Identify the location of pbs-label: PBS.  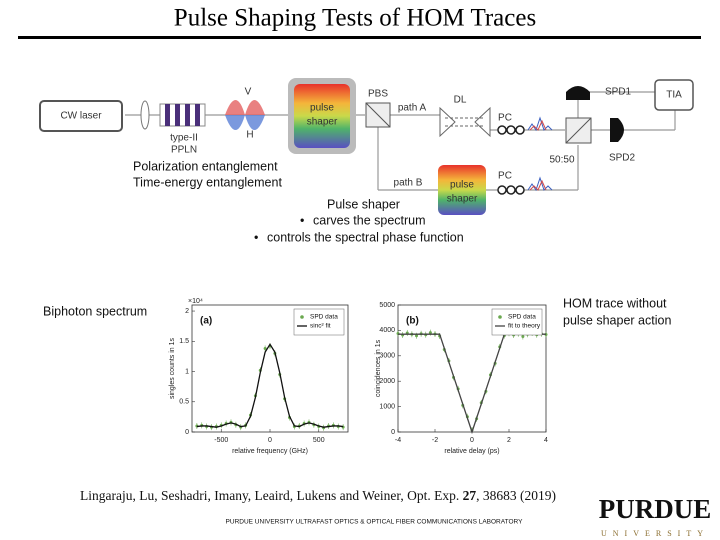
(378, 94).